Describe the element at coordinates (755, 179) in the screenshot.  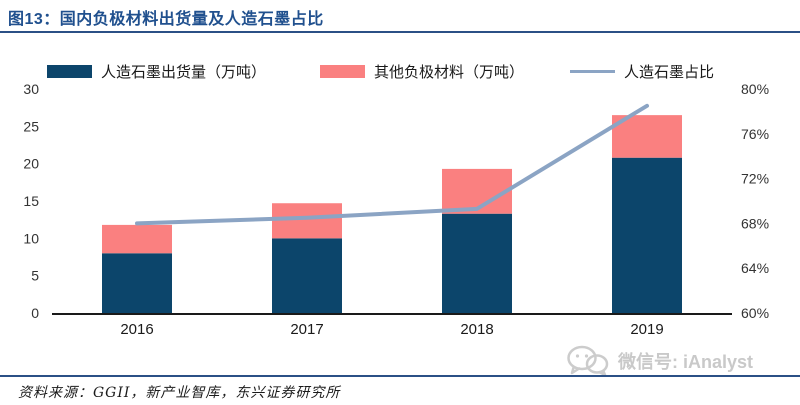
I see `right-axis-tick-72%: 72%` at that location.